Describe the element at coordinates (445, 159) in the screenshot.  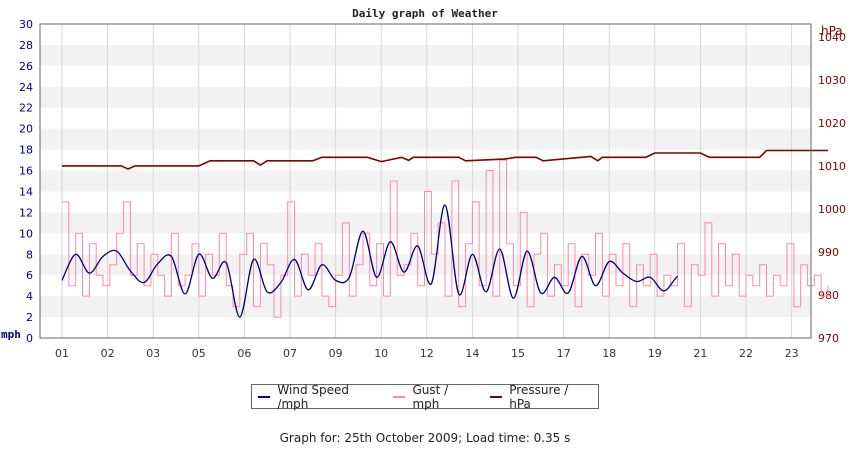
I see `pressure-series-line` at that location.